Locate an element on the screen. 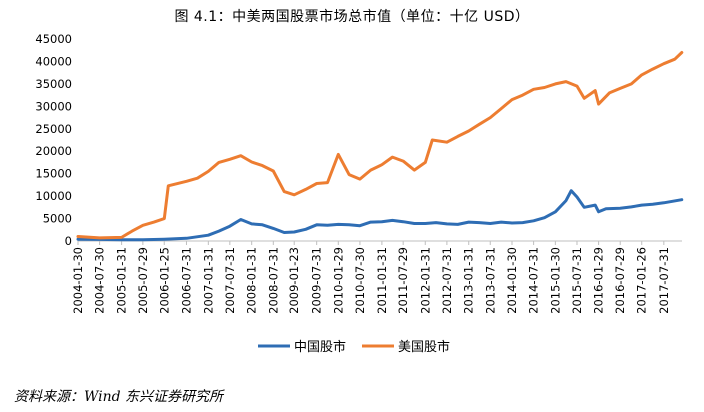 This screenshot has height=412, width=704. x-tick-label: 2013-07-31 is located at coordinates (490, 280).